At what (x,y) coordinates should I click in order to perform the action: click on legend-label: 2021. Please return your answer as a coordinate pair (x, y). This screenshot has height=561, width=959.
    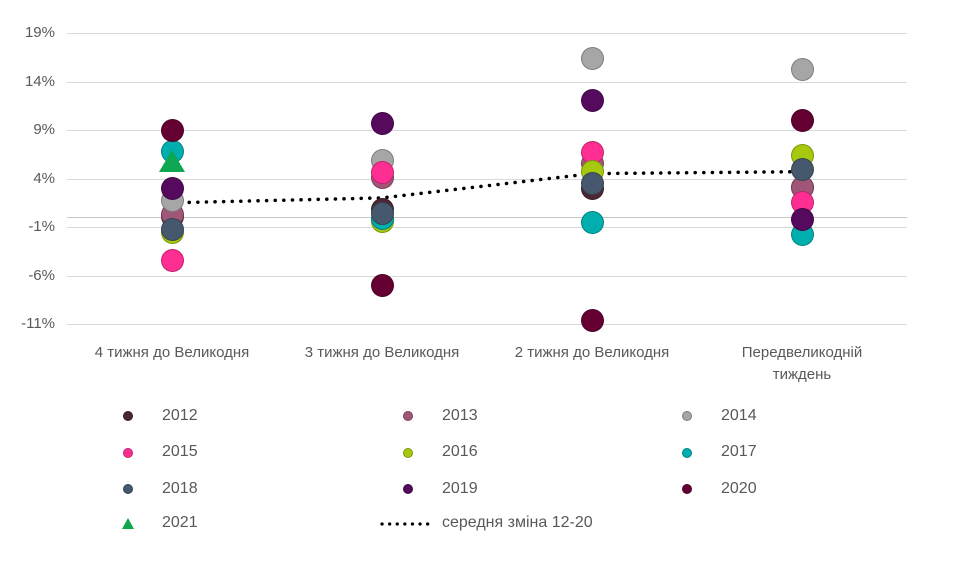
    Looking at the image, I should click on (180, 522).